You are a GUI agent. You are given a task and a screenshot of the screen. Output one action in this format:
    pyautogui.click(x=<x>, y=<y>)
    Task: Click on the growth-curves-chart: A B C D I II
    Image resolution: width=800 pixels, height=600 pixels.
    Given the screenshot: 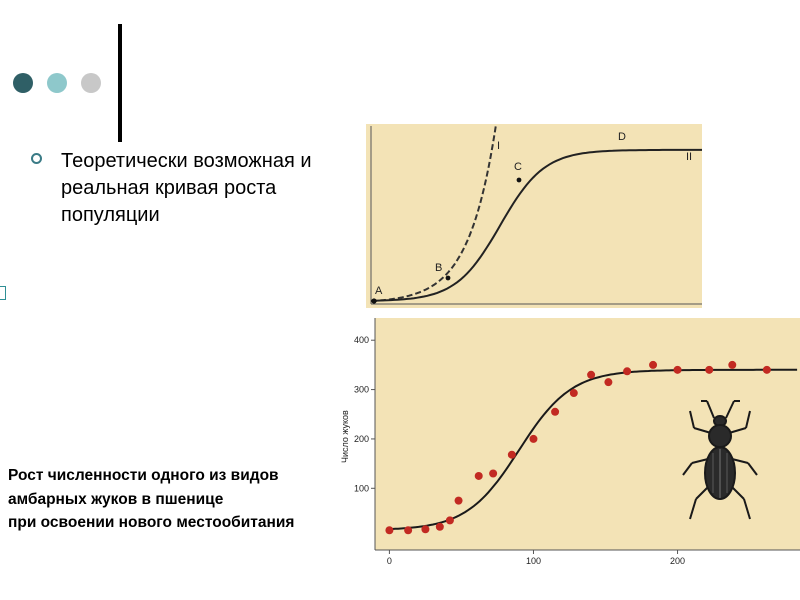 What is the action you would take?
    pyautogui.click(x=534, y=216)
    